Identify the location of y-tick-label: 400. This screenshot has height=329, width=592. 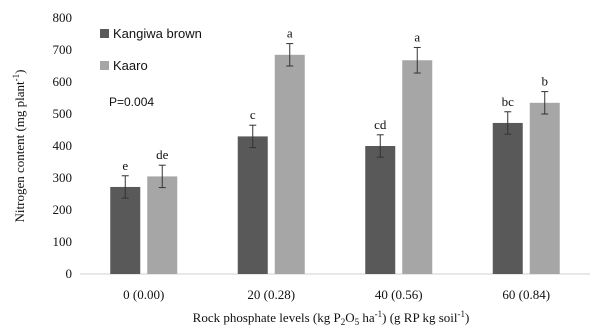
(63, 145).